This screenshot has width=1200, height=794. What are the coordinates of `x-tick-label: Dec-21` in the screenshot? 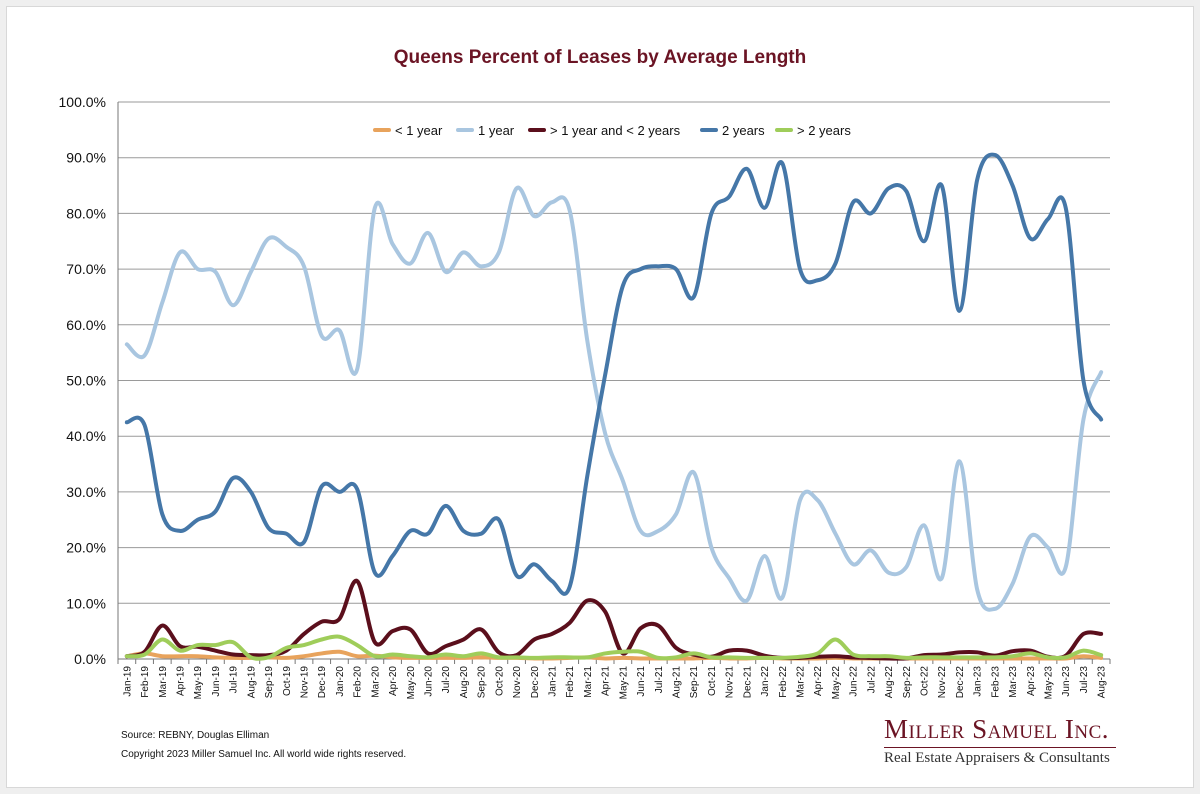 It's located at (747, 682).